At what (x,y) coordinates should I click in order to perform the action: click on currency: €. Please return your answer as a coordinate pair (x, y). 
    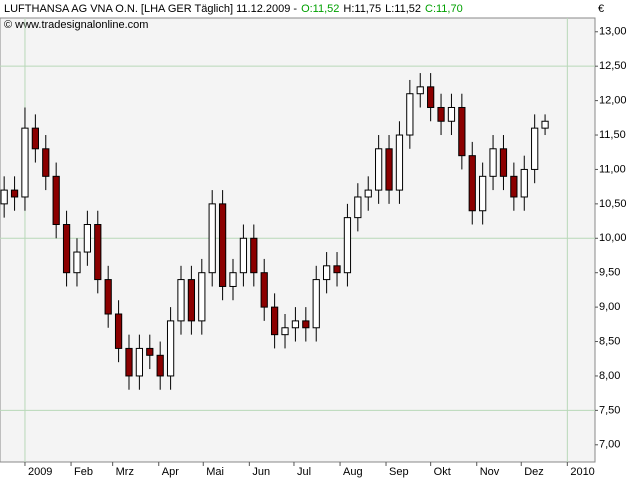
    Looking at the image, I should click on (601, 9).